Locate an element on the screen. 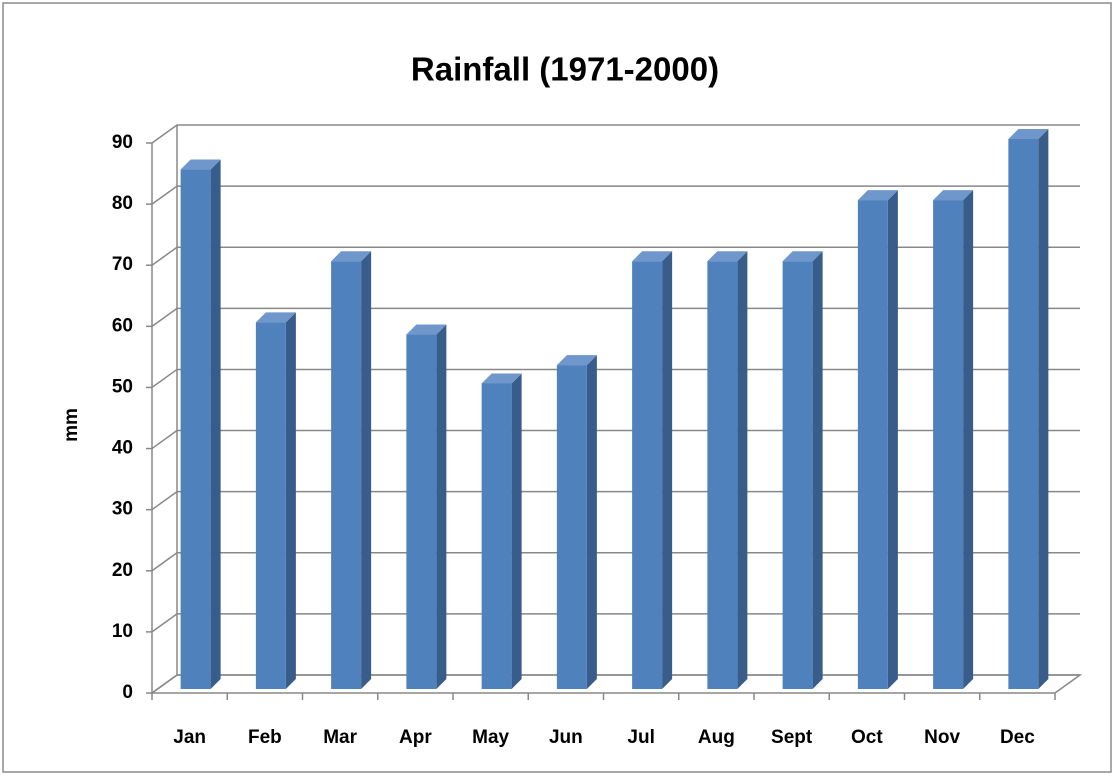 The image size is (1115, 776). y-tick-label: 20 is located at coordinates (122, 570).